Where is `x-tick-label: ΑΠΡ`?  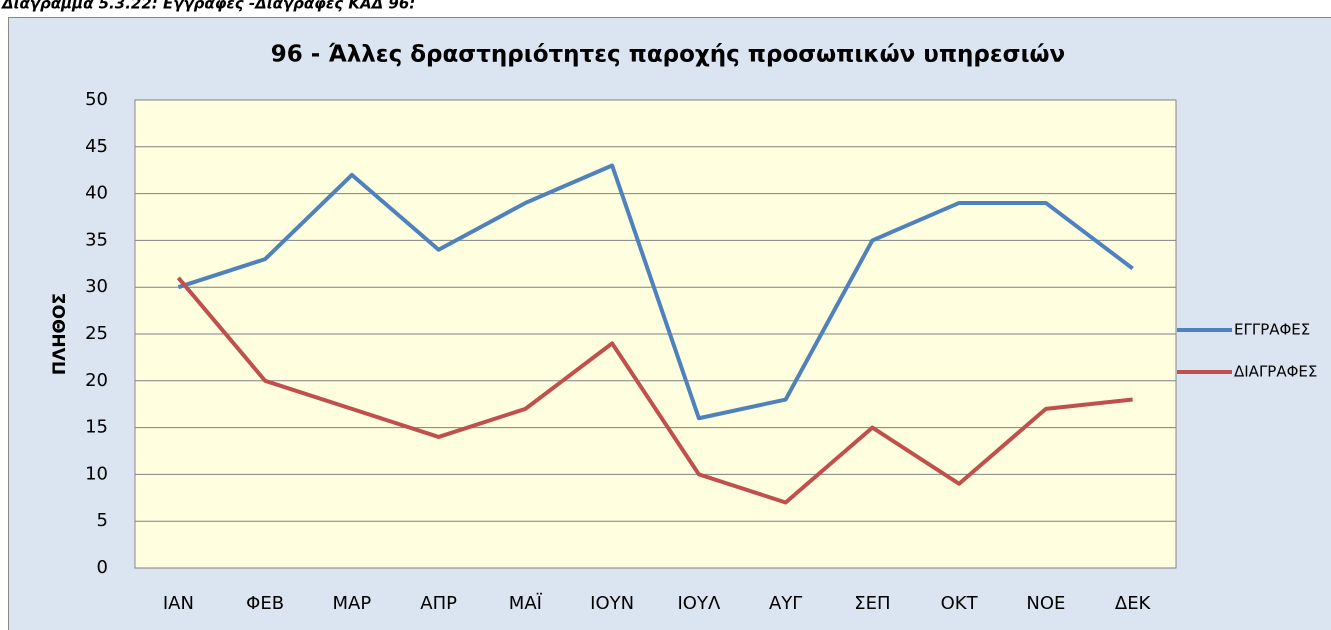 x-tick-label: ΑΠΡ is located at coordinates (438, 603).